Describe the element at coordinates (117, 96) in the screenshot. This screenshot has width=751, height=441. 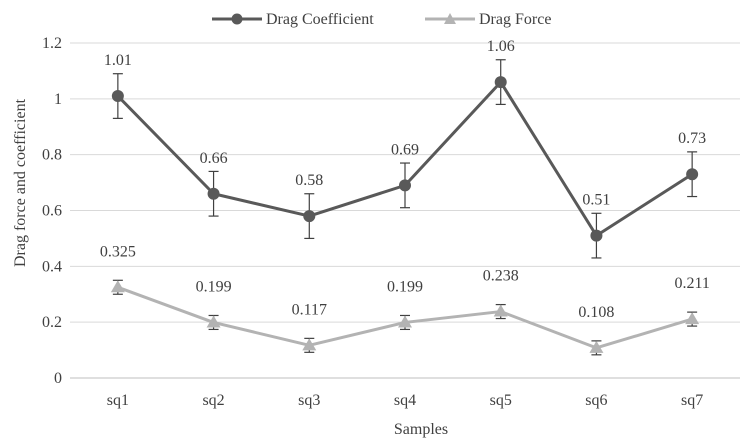
I see `point-drag-coefficient-sq1` at that location.